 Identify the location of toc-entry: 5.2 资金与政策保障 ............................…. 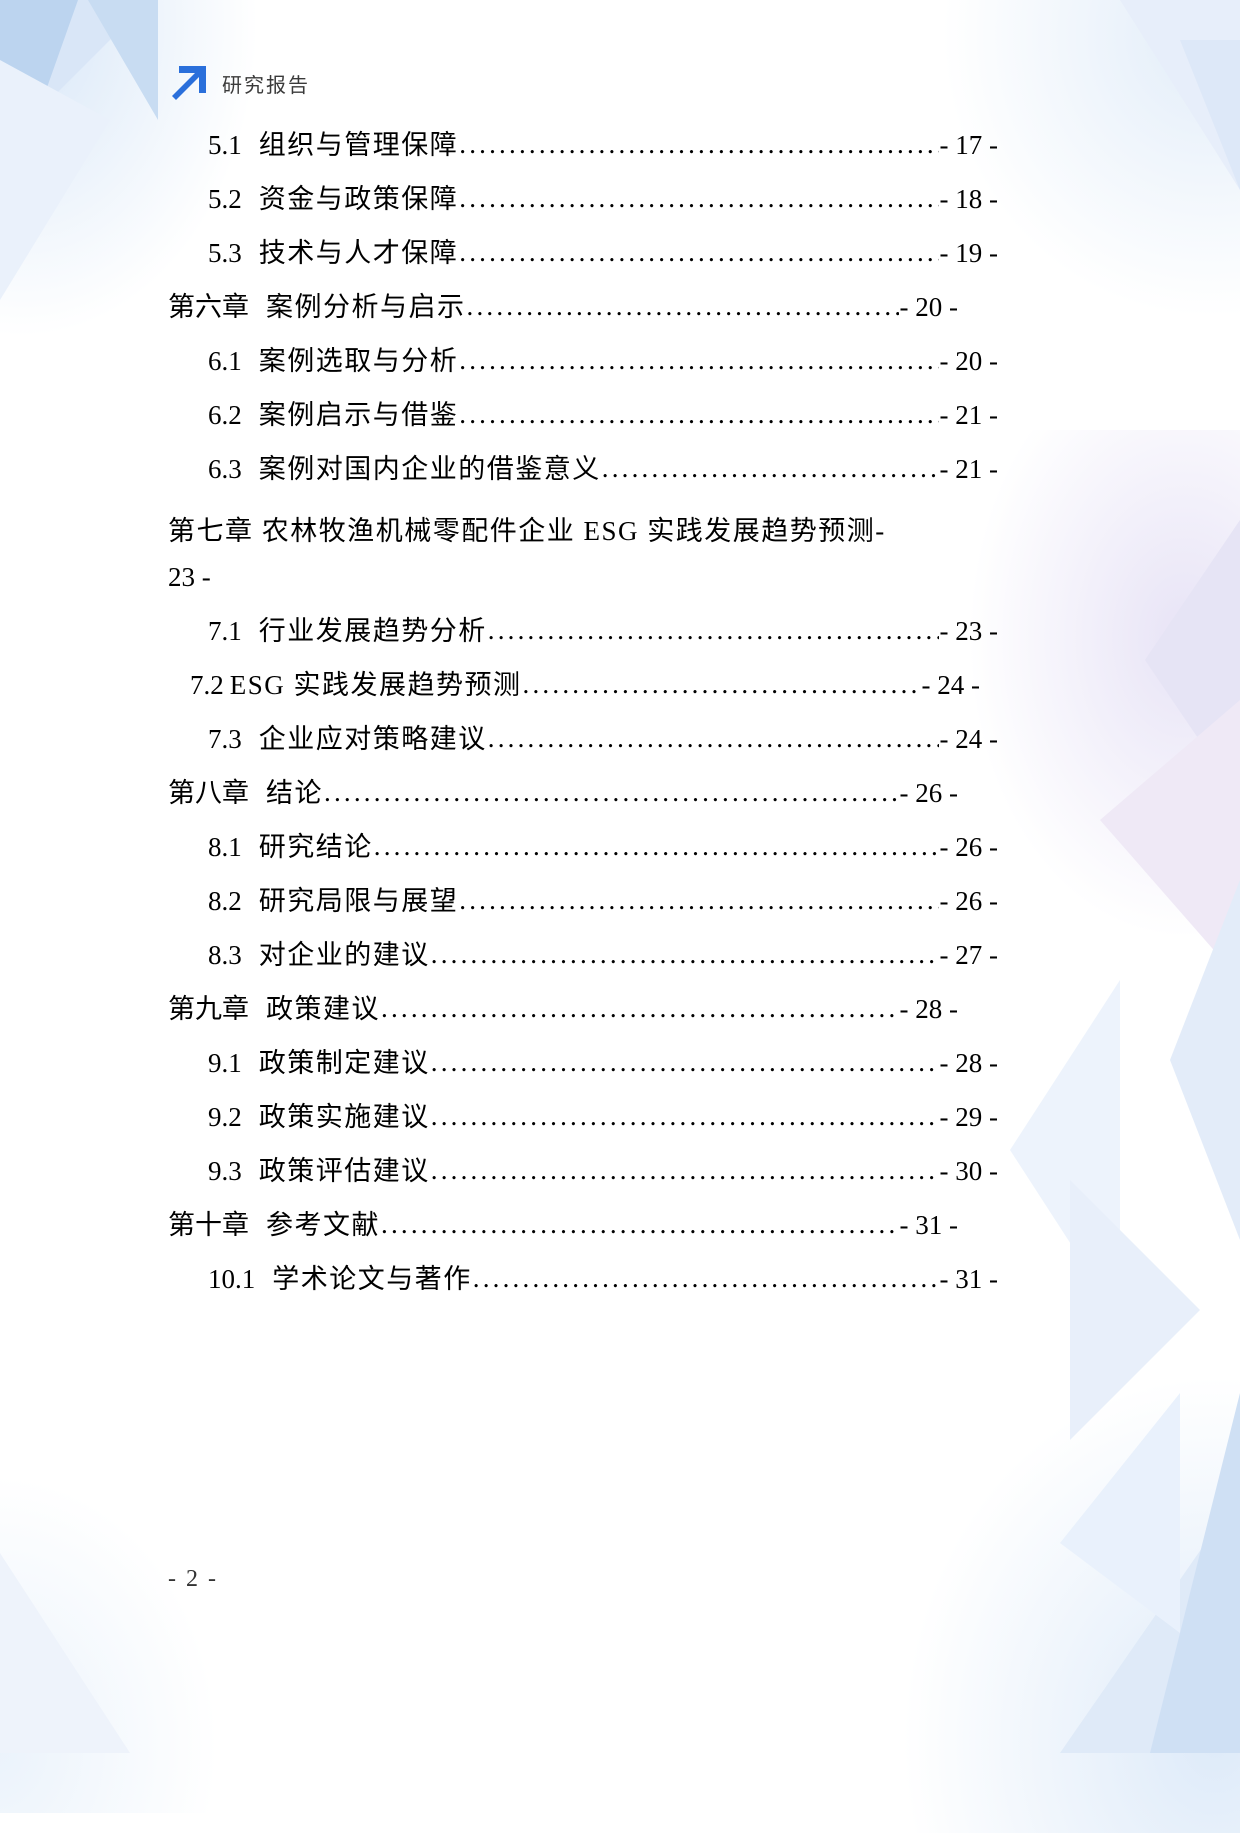
(583, 199).